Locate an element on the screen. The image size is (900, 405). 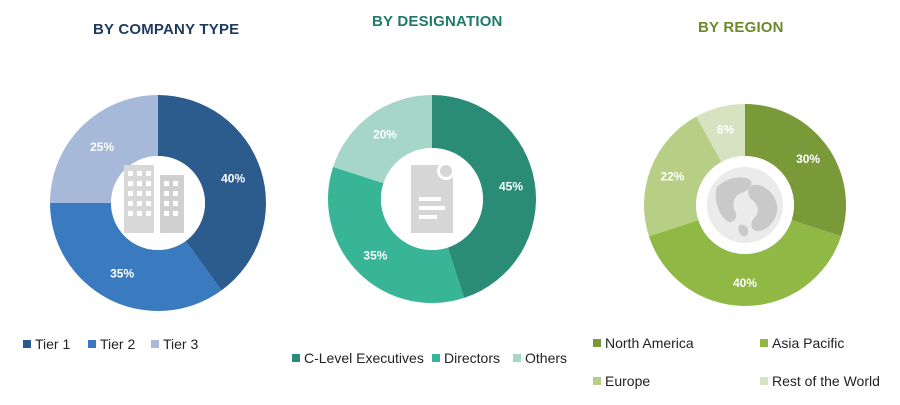
legend-item-tier-3: Tier 3 is located at coordinates (174, 344).